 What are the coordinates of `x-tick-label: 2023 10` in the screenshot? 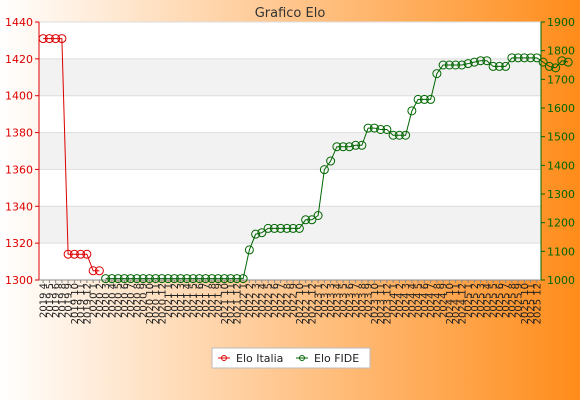 It's located at (375, 303).